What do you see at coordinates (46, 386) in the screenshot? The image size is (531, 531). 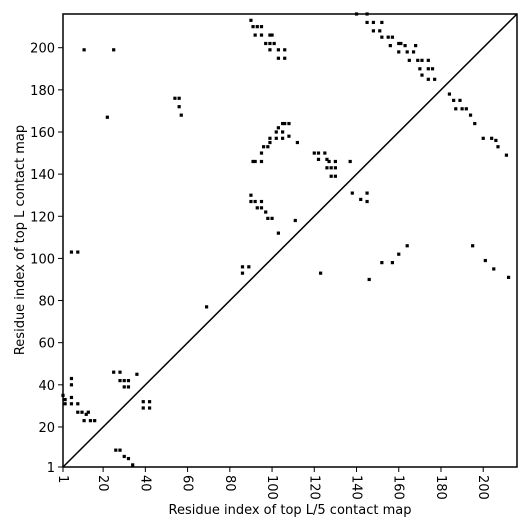 I see `y-tick-label: 40` at bounding box center [46, 386].